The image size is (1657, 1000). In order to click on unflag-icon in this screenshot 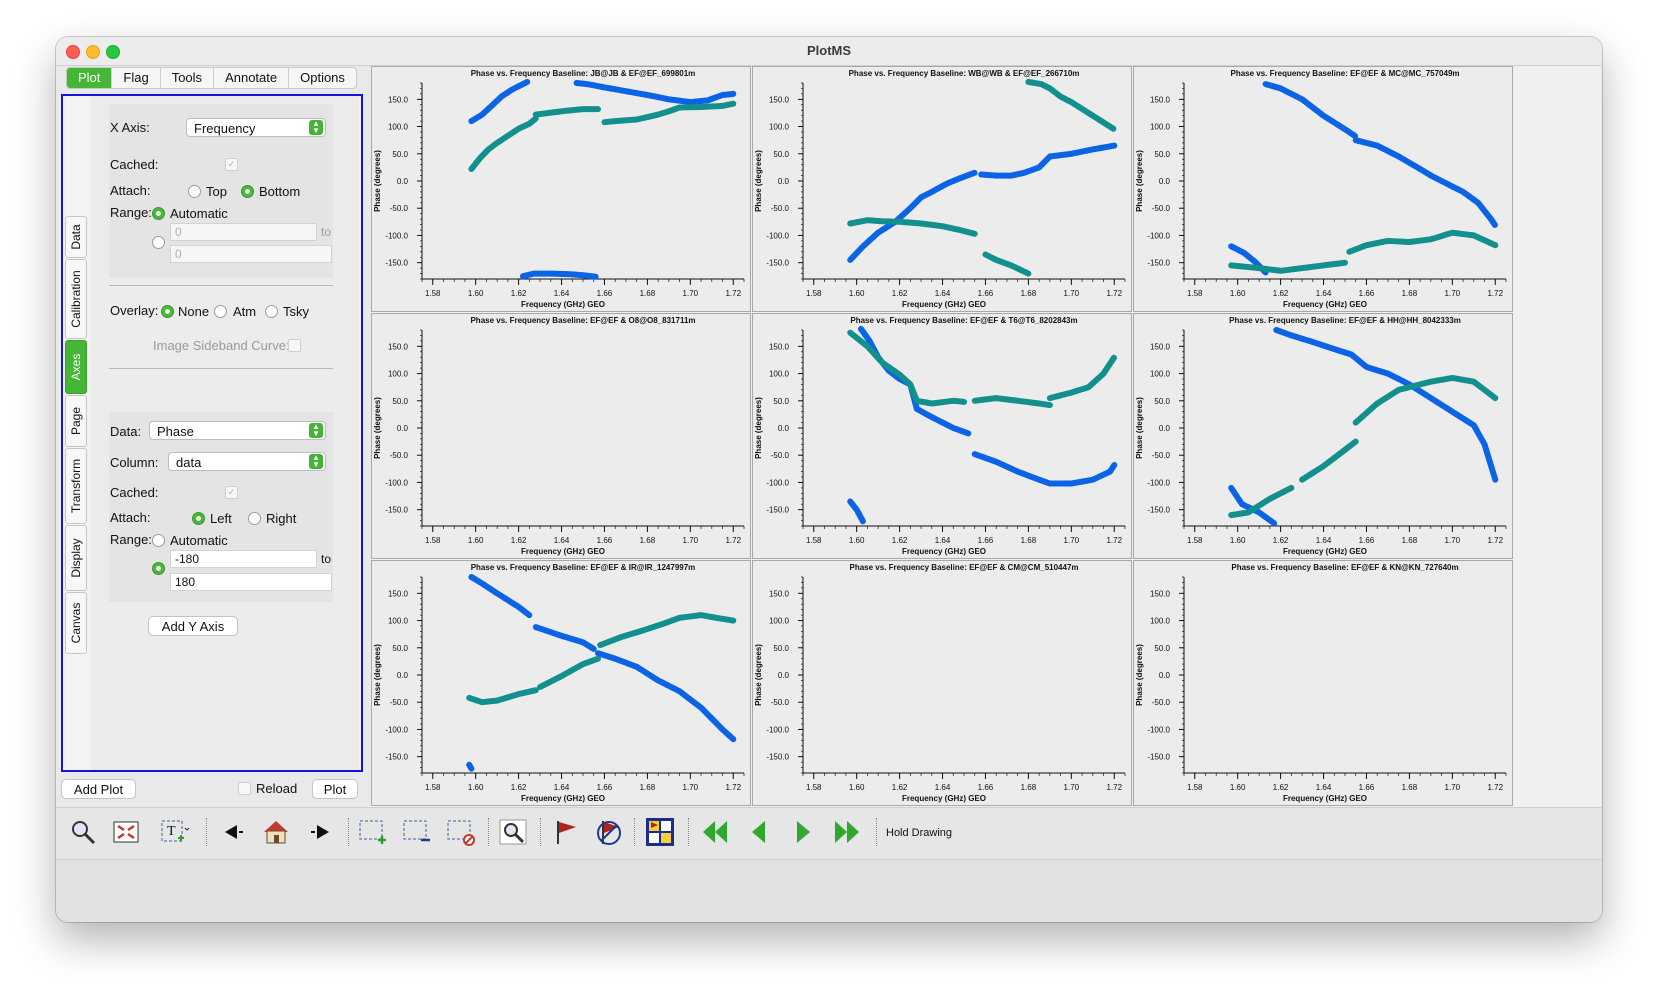, I will do `click(609, 832)`.